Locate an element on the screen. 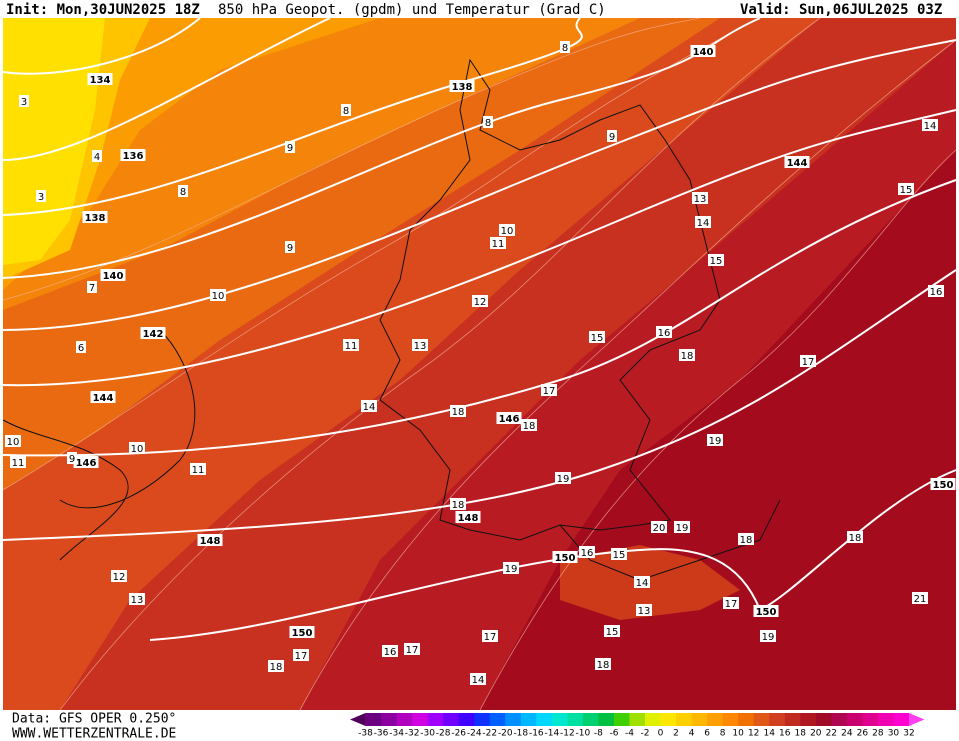  temperature-label: 21 is located at coordinates (920, 599).